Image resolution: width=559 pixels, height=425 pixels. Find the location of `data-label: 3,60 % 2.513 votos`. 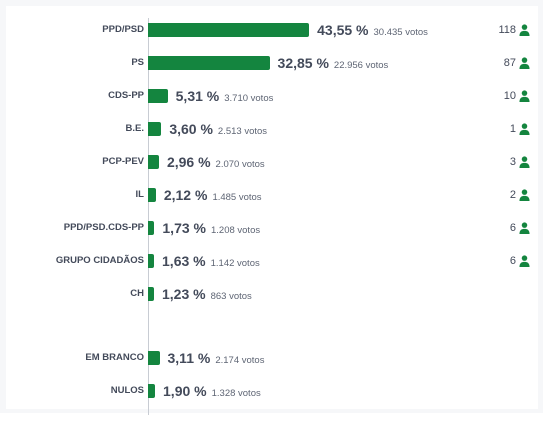

data-label: 3,60 % 2.513 votos is located at coordinates (218, 130).